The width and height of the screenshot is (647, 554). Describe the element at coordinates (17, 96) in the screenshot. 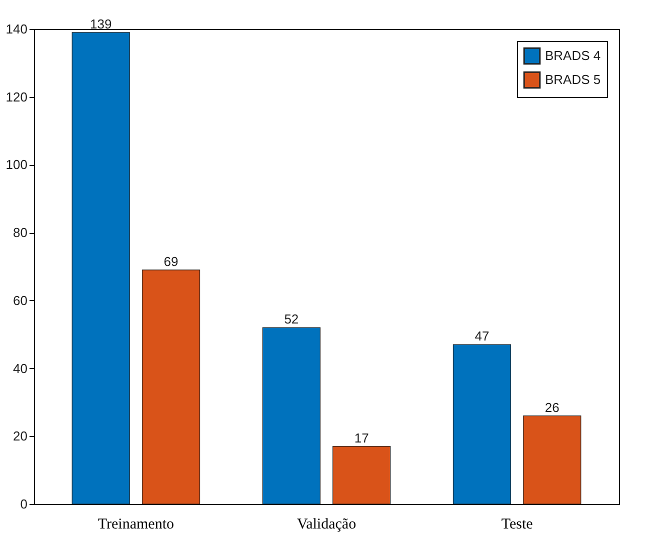

I see `y-tick-label: 120` at that location.